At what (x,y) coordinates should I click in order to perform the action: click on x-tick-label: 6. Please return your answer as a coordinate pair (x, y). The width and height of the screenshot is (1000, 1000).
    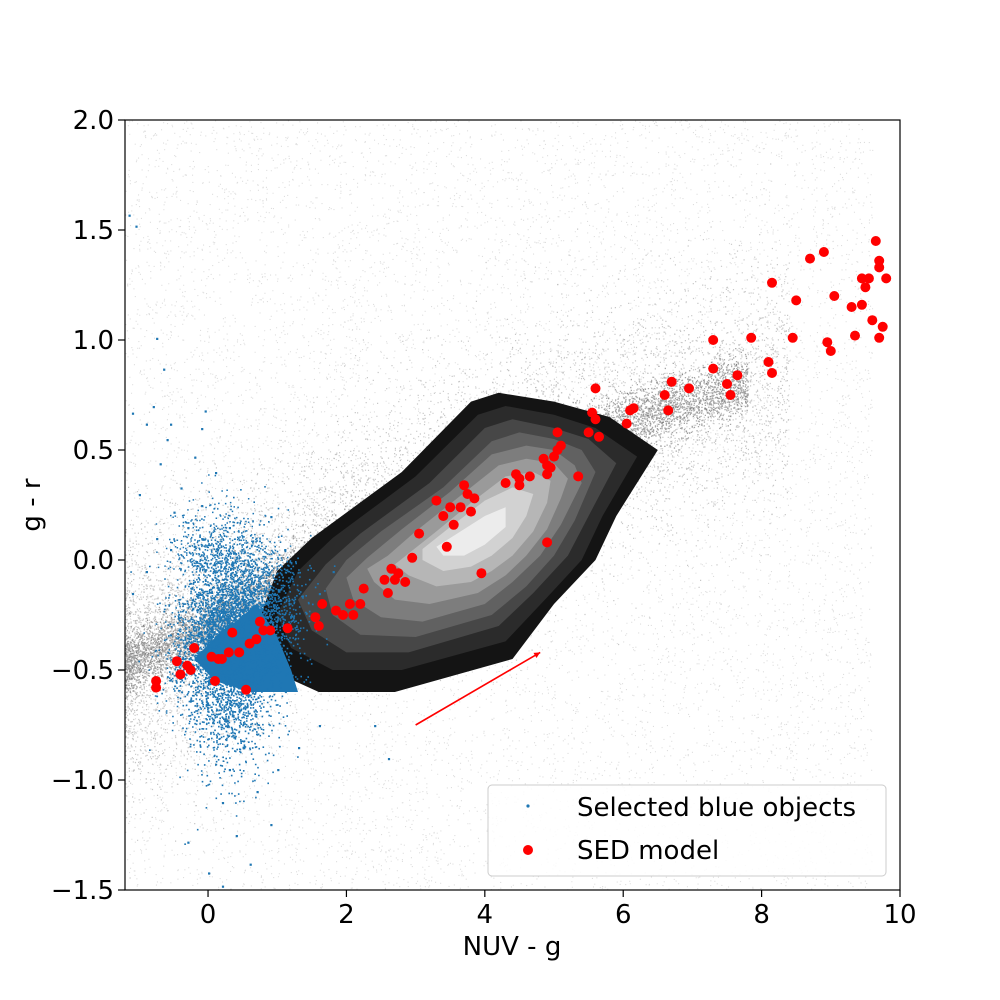
    Looking at the image, I should click on (623, 915).